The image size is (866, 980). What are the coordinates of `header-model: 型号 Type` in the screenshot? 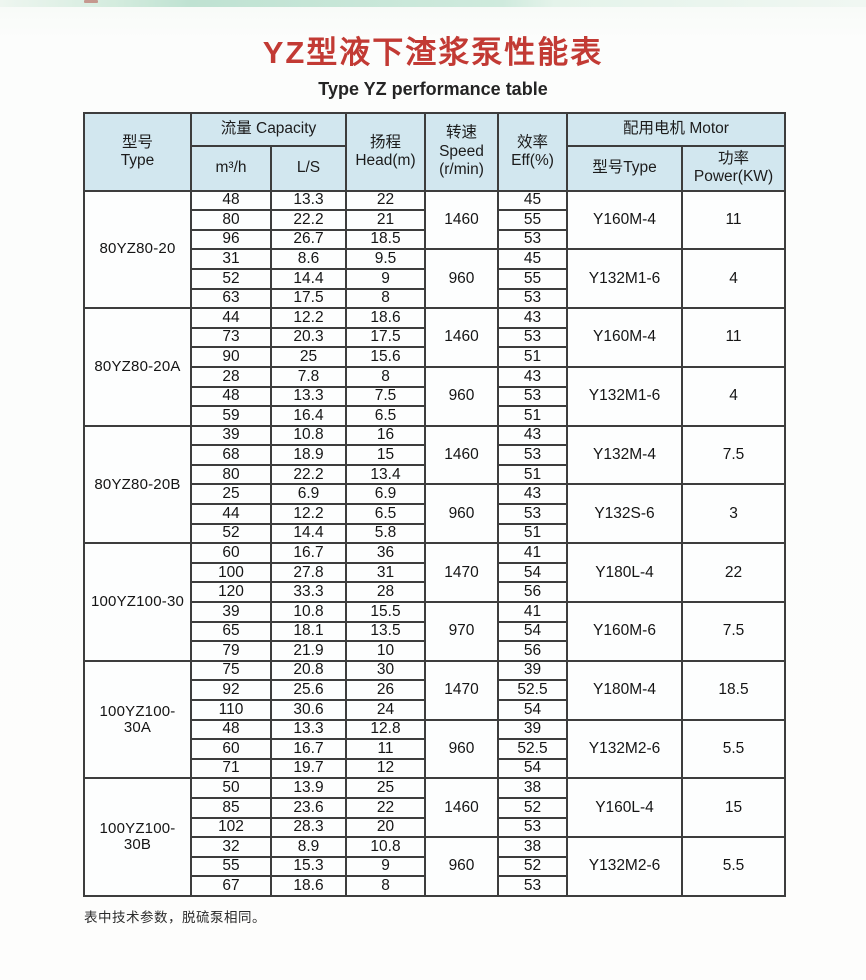 It's located at (137, 152).